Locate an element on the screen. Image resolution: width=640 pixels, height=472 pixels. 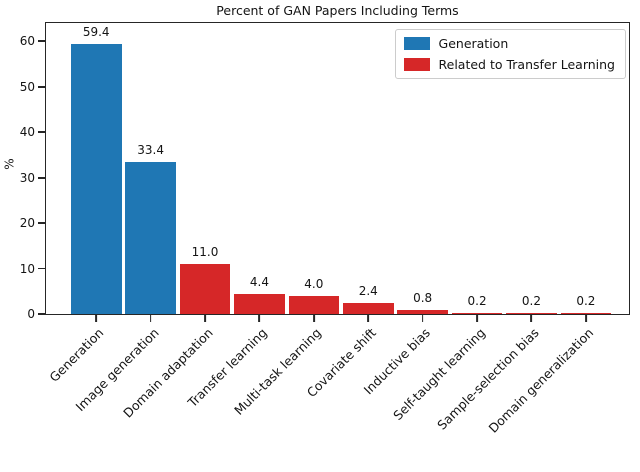
bar-slot: 11.0 Domain adaptation is located at coordinates (176, 222).